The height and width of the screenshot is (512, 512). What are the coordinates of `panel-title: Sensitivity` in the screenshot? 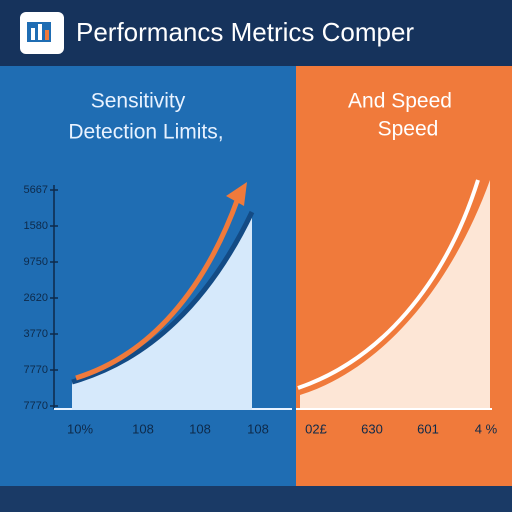 It's located at (138, 101).